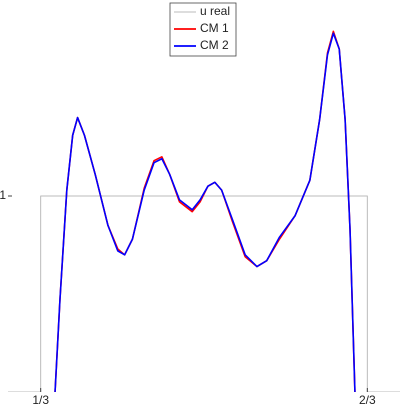 The height and width of the screenshot is (412, 401). I want to click on legend-label: CM 1, so click(214, 28).